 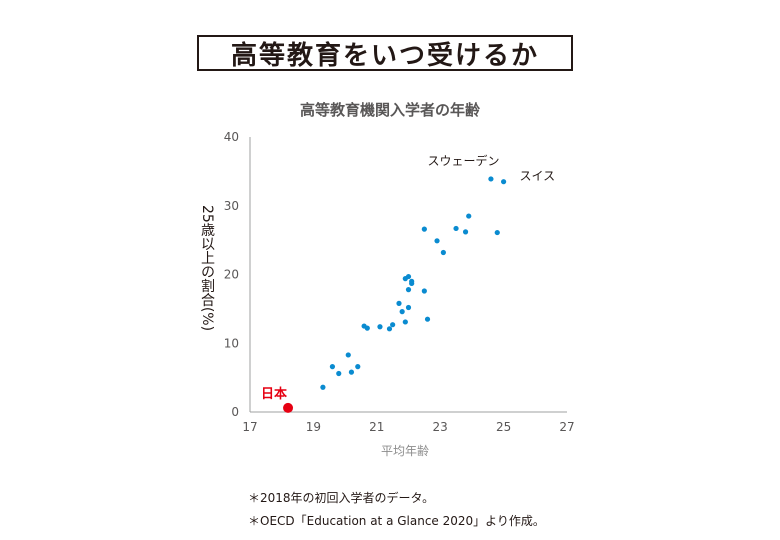 I want to click on y-tick-label: 0, so click(x=235, y=412).